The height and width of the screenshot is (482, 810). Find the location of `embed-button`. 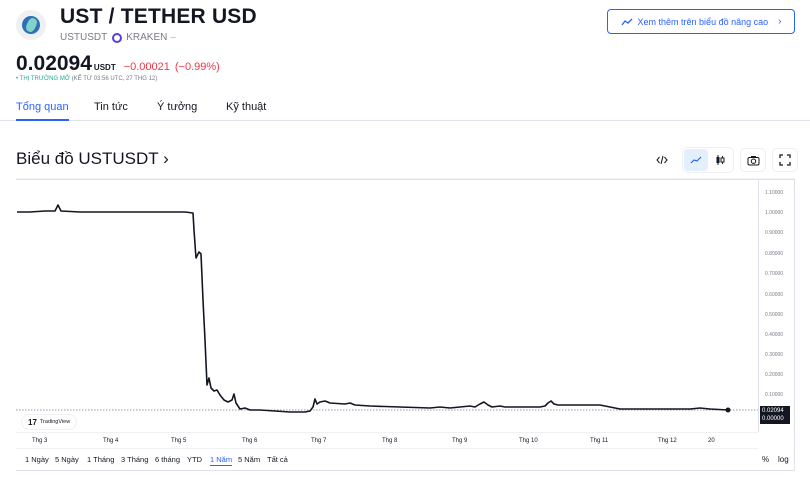

embed-button is located at coordinates (662, 160).